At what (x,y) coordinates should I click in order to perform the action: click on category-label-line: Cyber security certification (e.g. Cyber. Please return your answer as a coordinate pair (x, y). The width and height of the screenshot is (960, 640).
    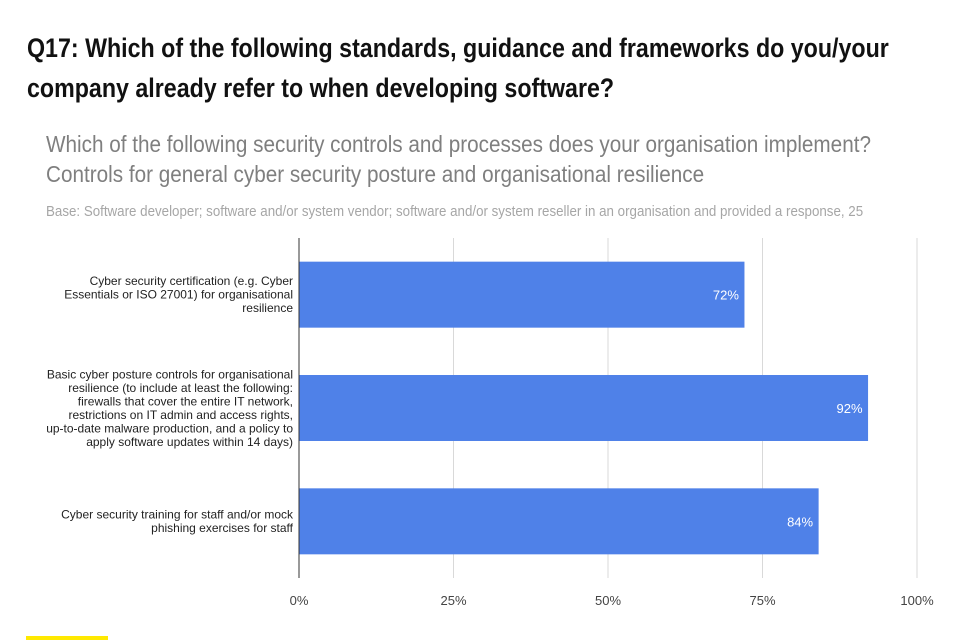
    Looking at the image, I should click on (191, 281).